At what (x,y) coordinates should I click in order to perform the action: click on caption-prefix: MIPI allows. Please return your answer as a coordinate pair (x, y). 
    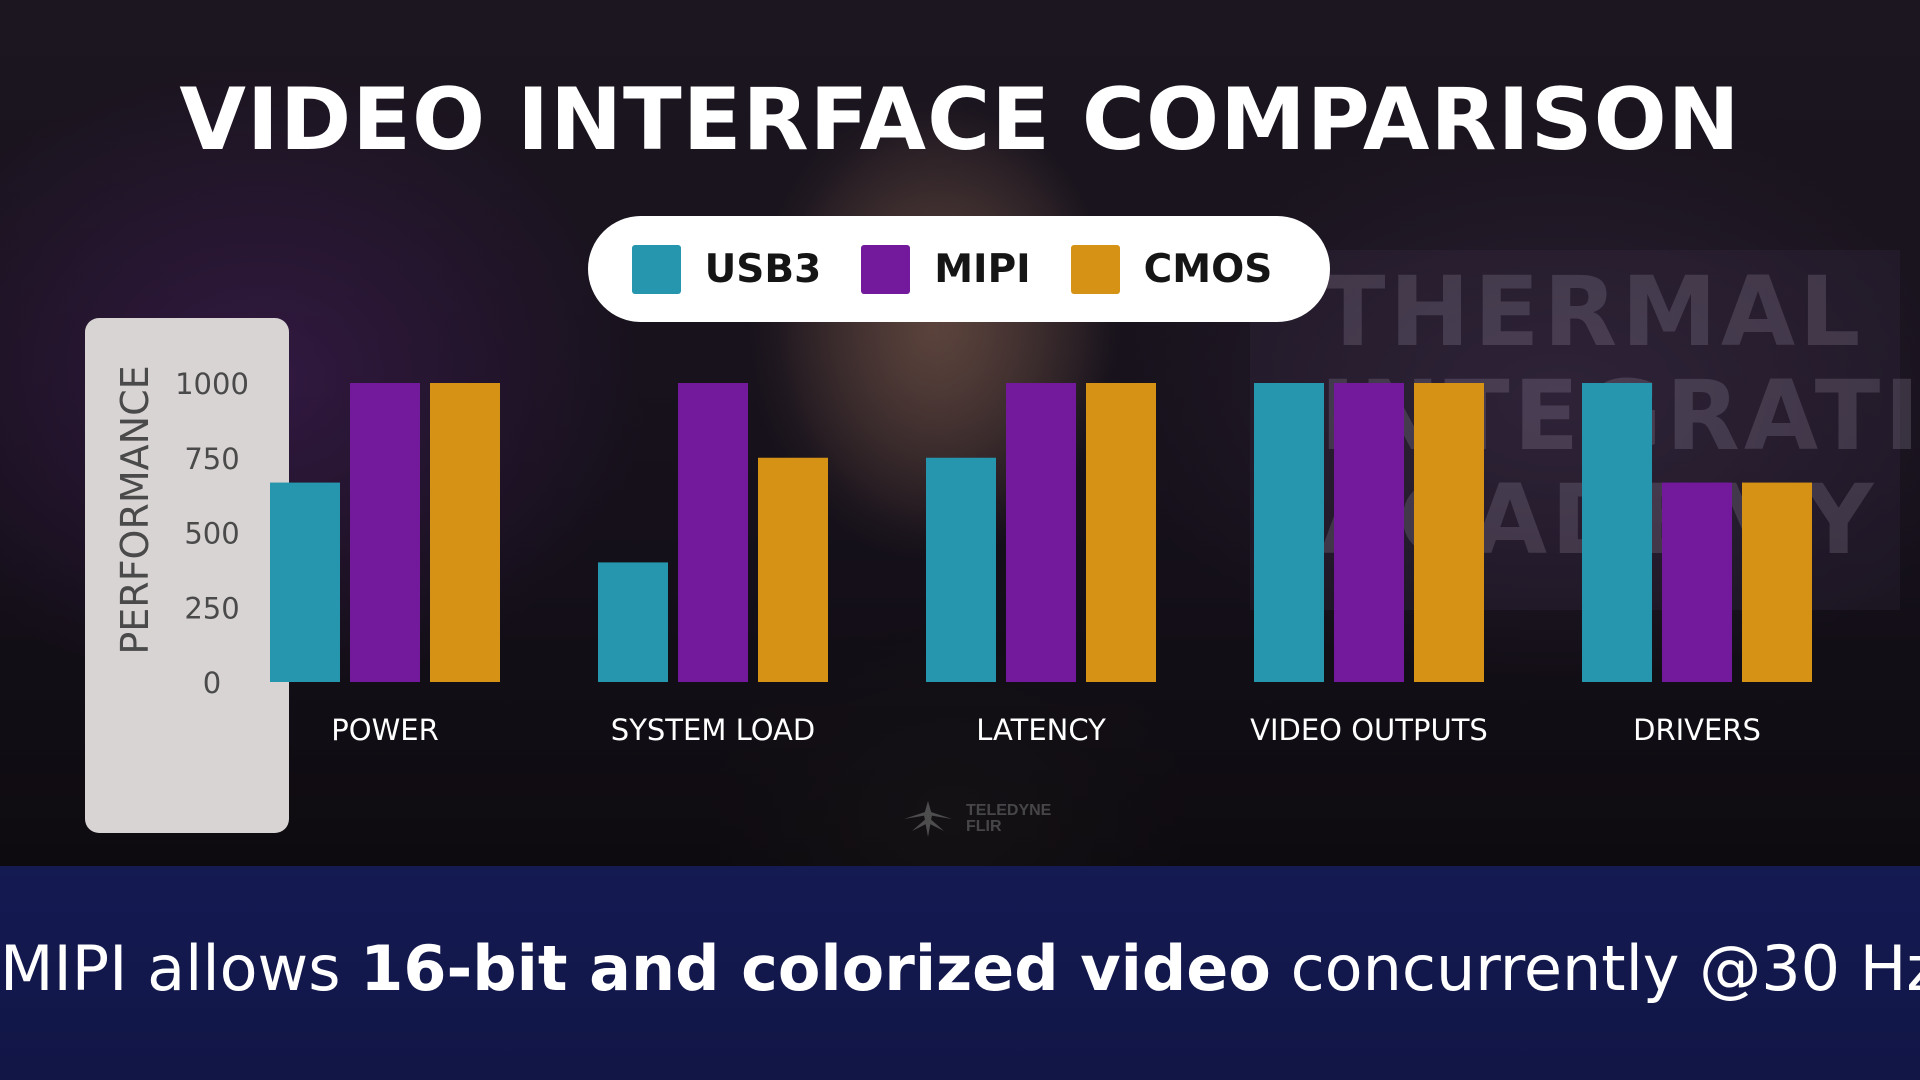
    Looking at the image, I should click on (180, 968).